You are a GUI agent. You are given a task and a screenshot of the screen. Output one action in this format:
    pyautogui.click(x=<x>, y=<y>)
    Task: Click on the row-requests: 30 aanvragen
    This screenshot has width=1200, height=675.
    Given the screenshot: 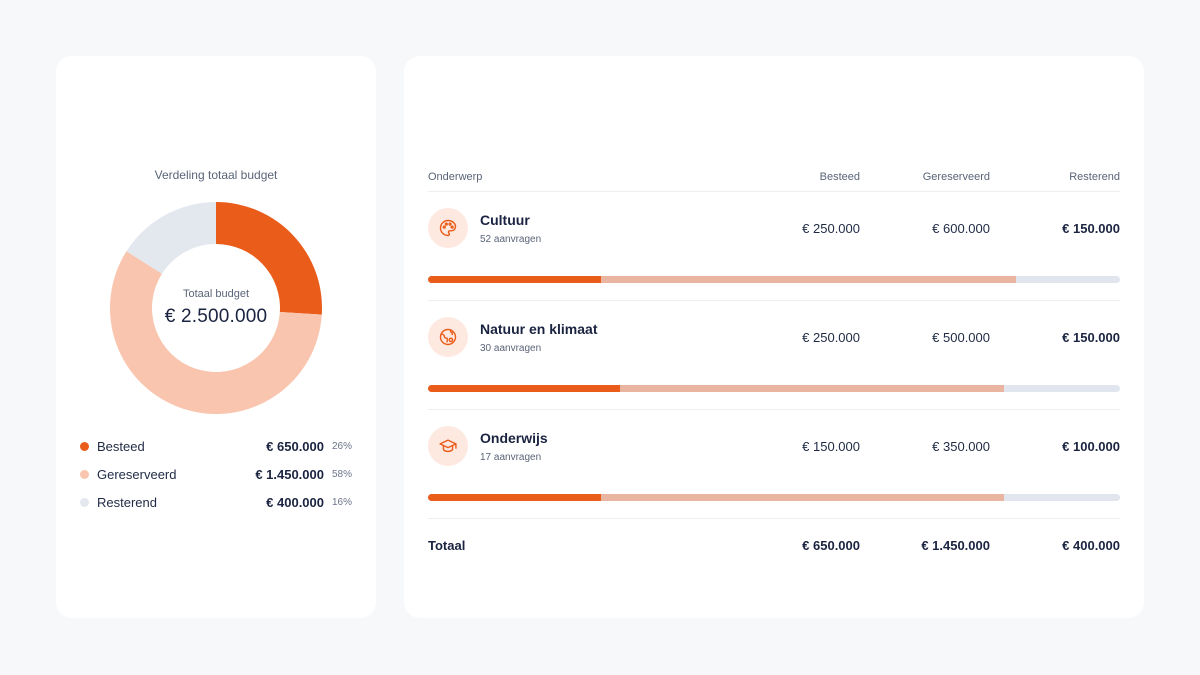 What is the action you would take?
    pyautogui.click(x=511, y=348)
    